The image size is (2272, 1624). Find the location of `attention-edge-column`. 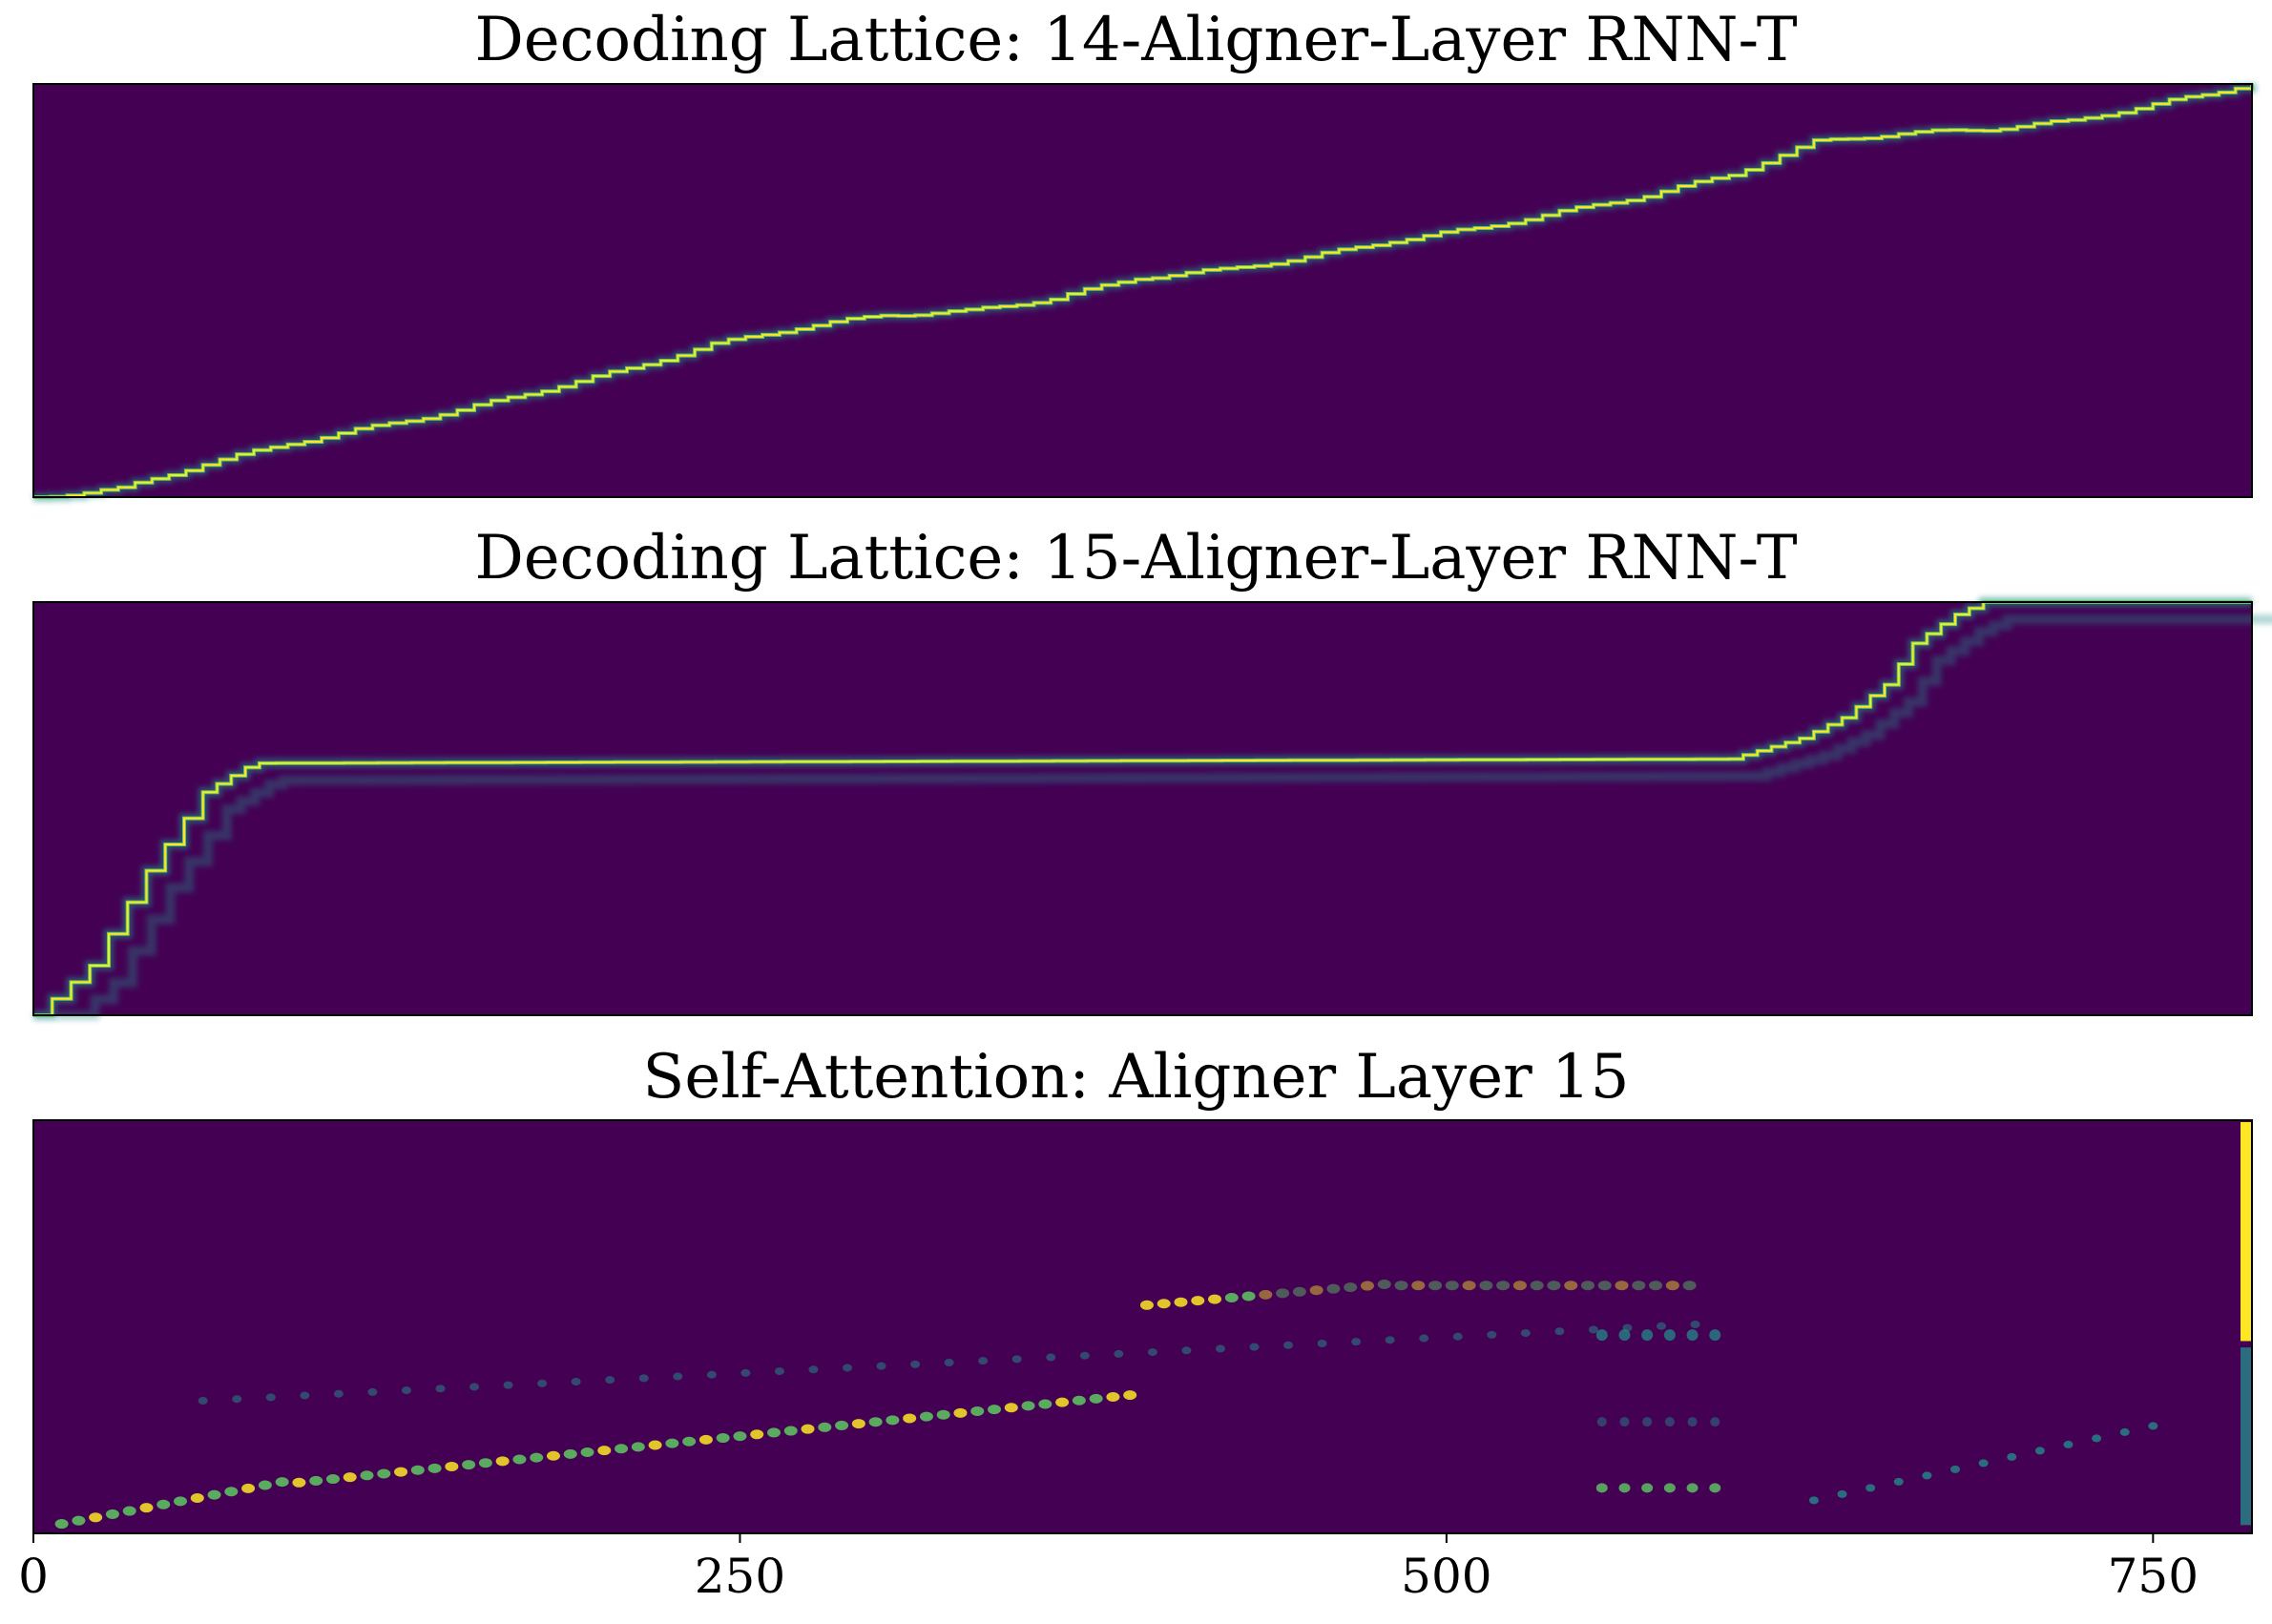

attention-edge-column is located at coordinates (2246, 1232).